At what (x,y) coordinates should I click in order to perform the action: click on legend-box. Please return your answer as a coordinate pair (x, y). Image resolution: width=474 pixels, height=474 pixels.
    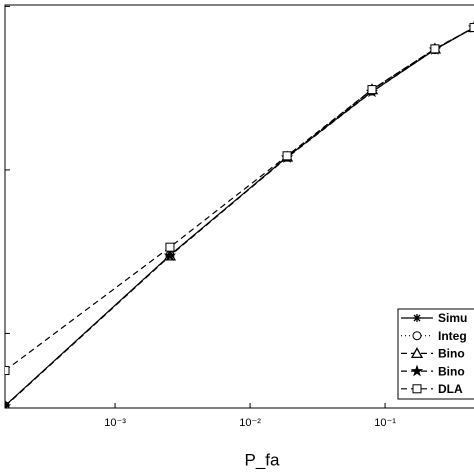
    Looking at the image, I should click on (435, 354).